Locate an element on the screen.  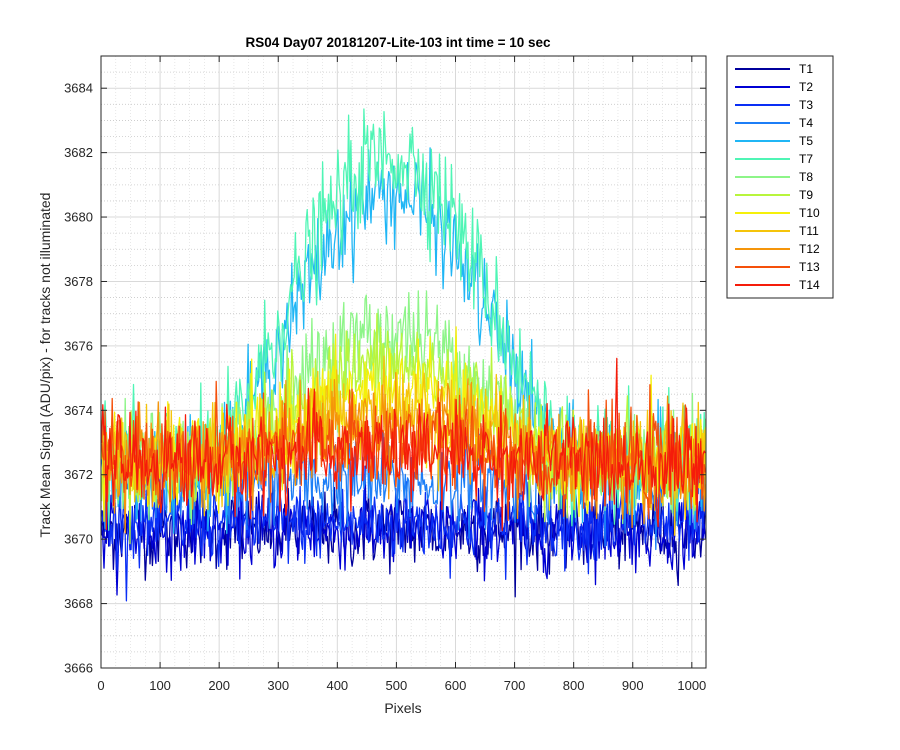
legend-label: T10 is located at coordinates (809, 213).